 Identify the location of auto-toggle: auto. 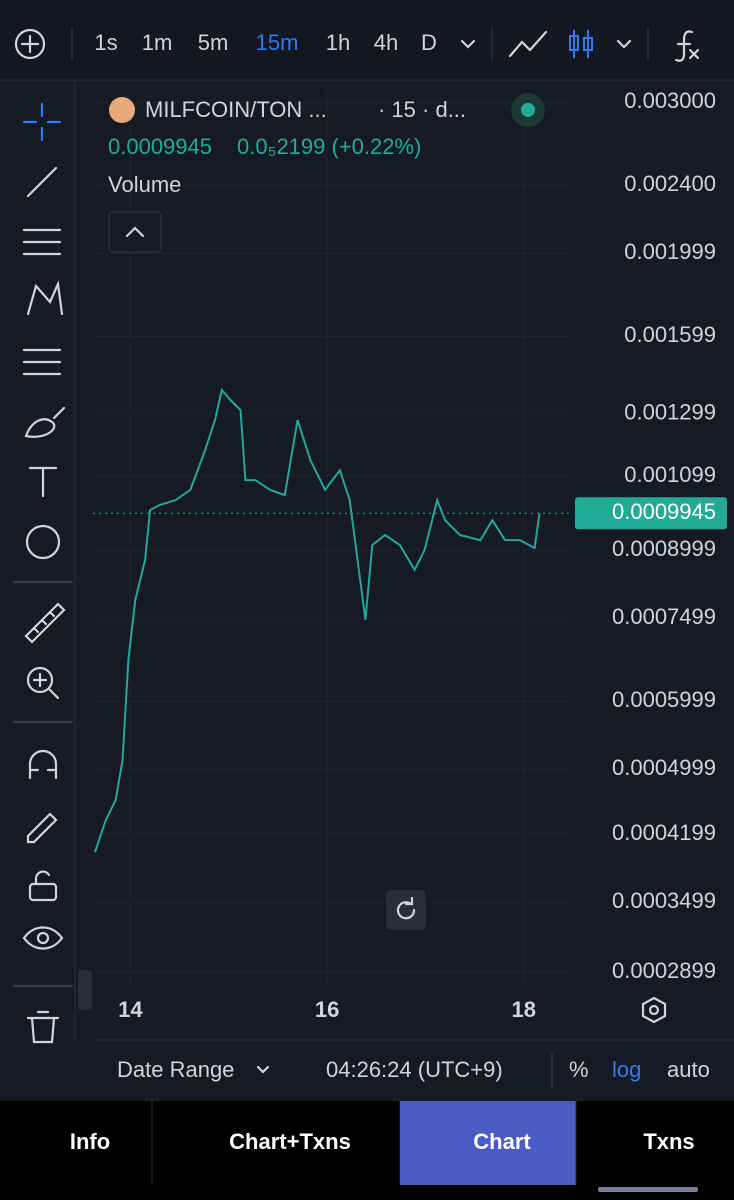
(688, 1069).